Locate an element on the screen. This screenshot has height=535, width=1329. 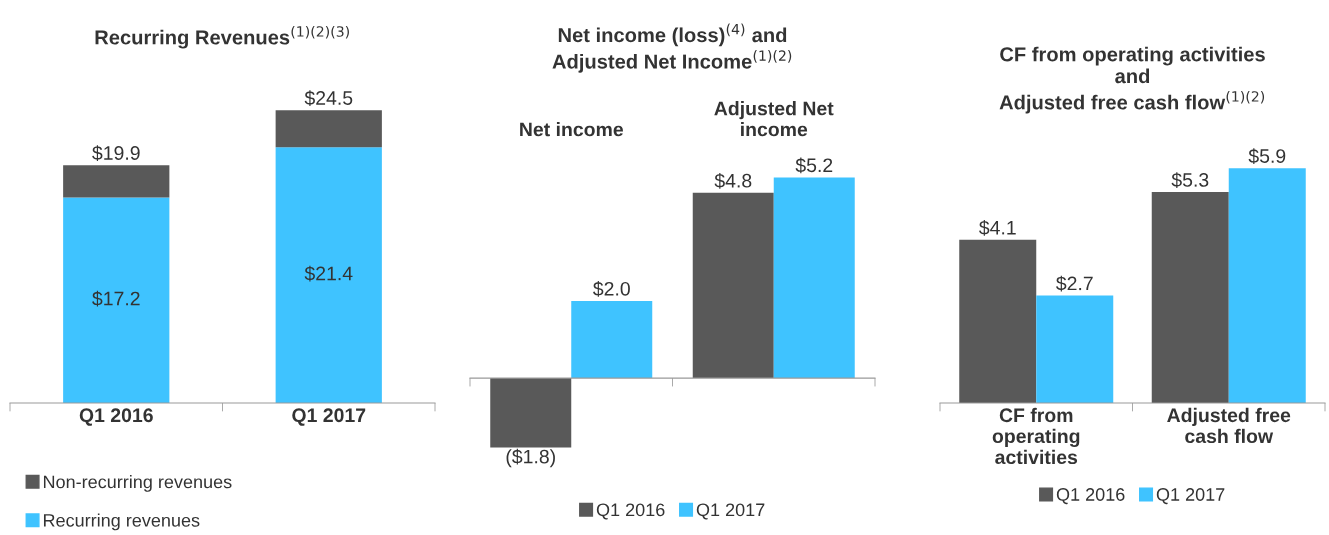
data-label: $17.2 is located at coordinates (116, 298).